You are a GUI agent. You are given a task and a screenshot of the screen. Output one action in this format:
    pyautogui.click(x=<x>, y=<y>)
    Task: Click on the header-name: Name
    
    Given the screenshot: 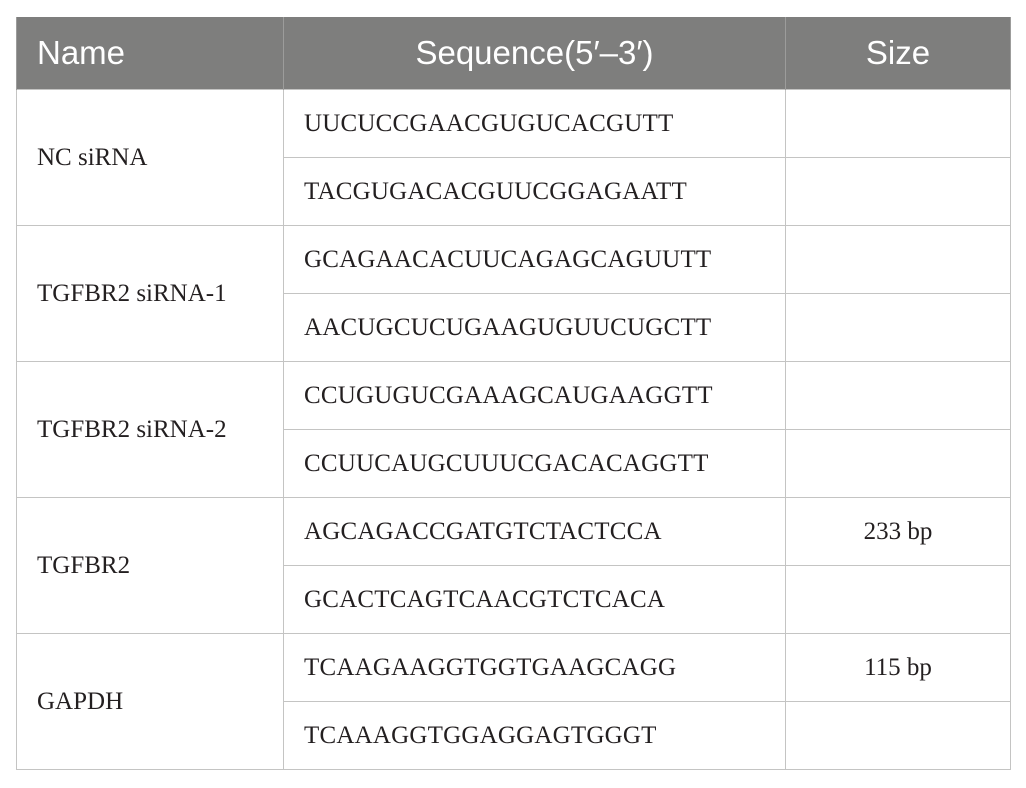 What is the action you would take?
    pyautogui.click(x=150, y=53)
    